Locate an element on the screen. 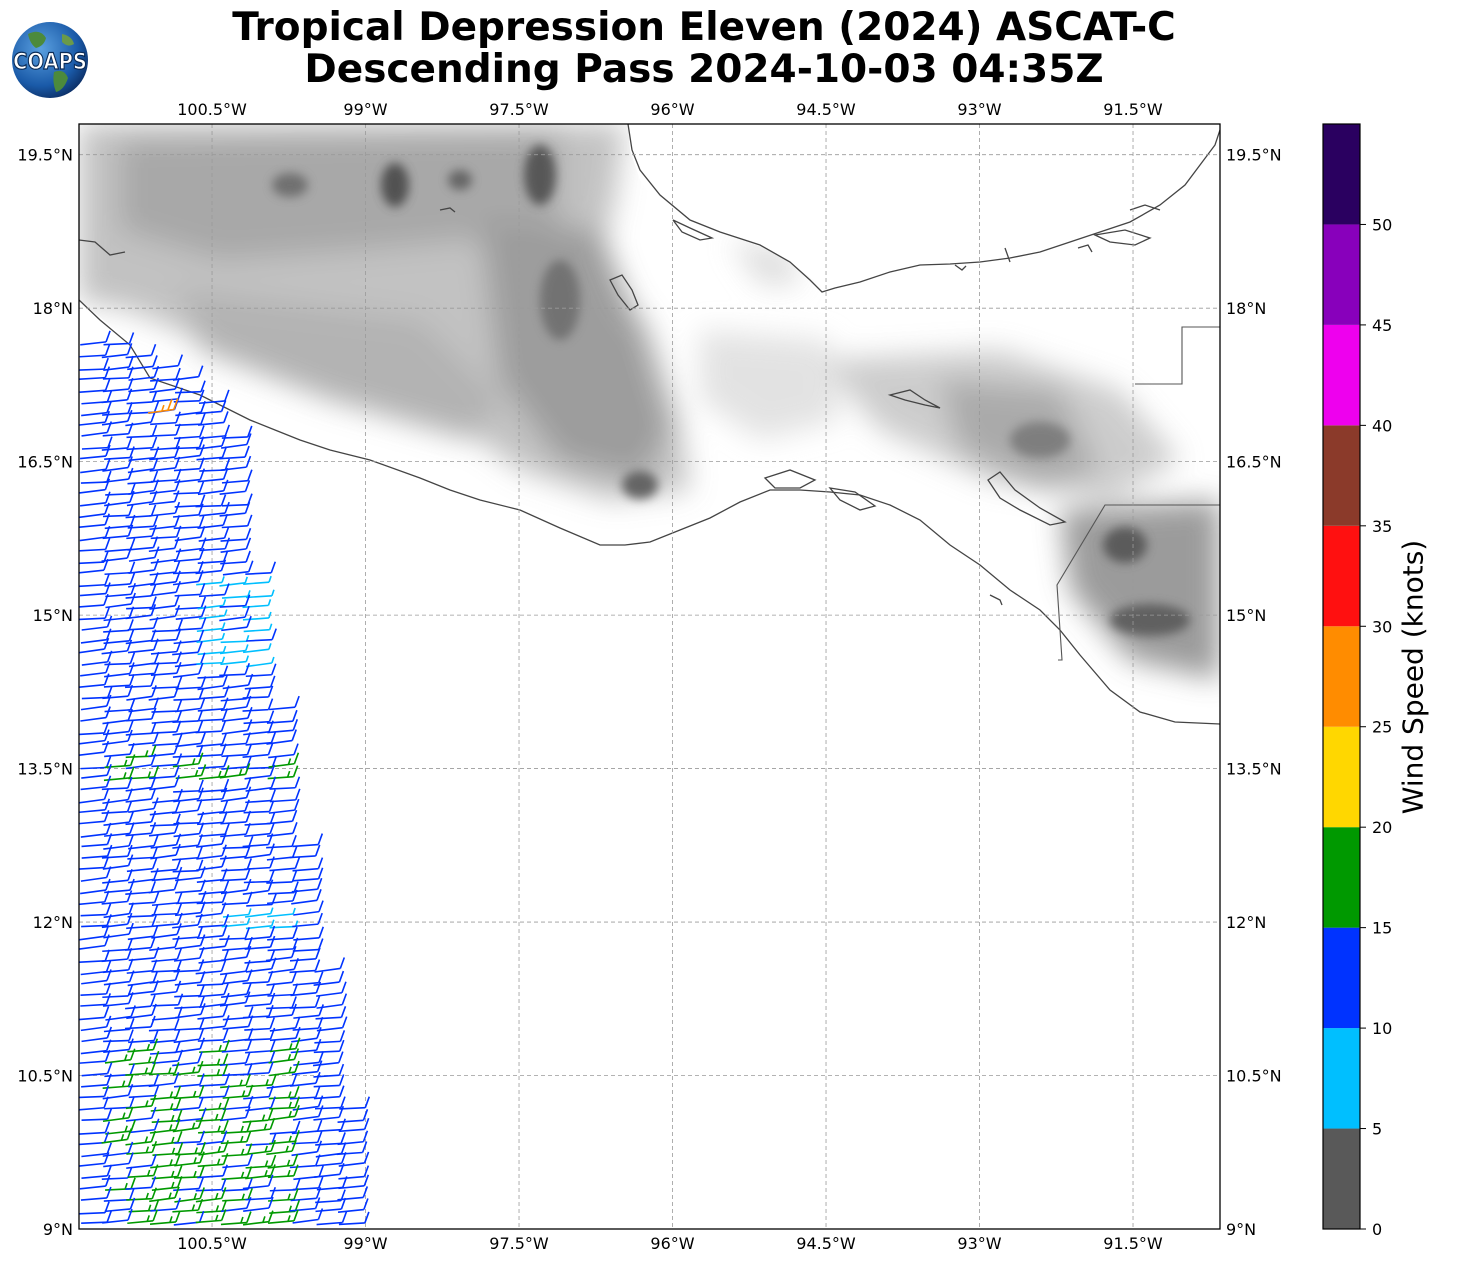 The height and width of the screenshot is (1264, 1460). latitude-label: 10.5°N is located at coordinates (45, 1076).